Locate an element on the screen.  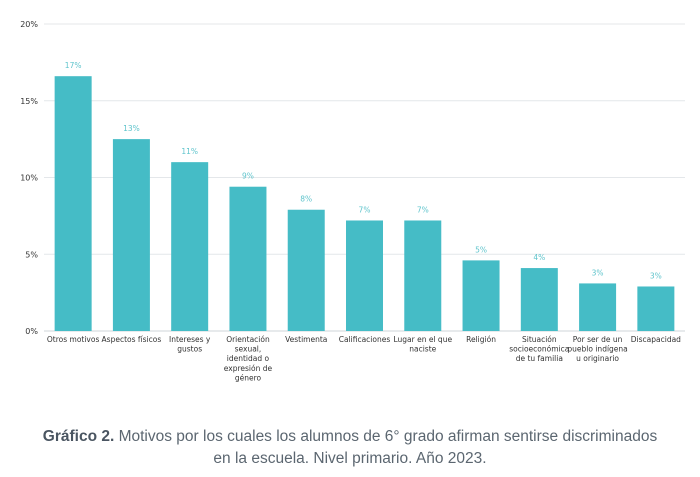
y-tick-label: 15% is located at coordinates (29, 101).